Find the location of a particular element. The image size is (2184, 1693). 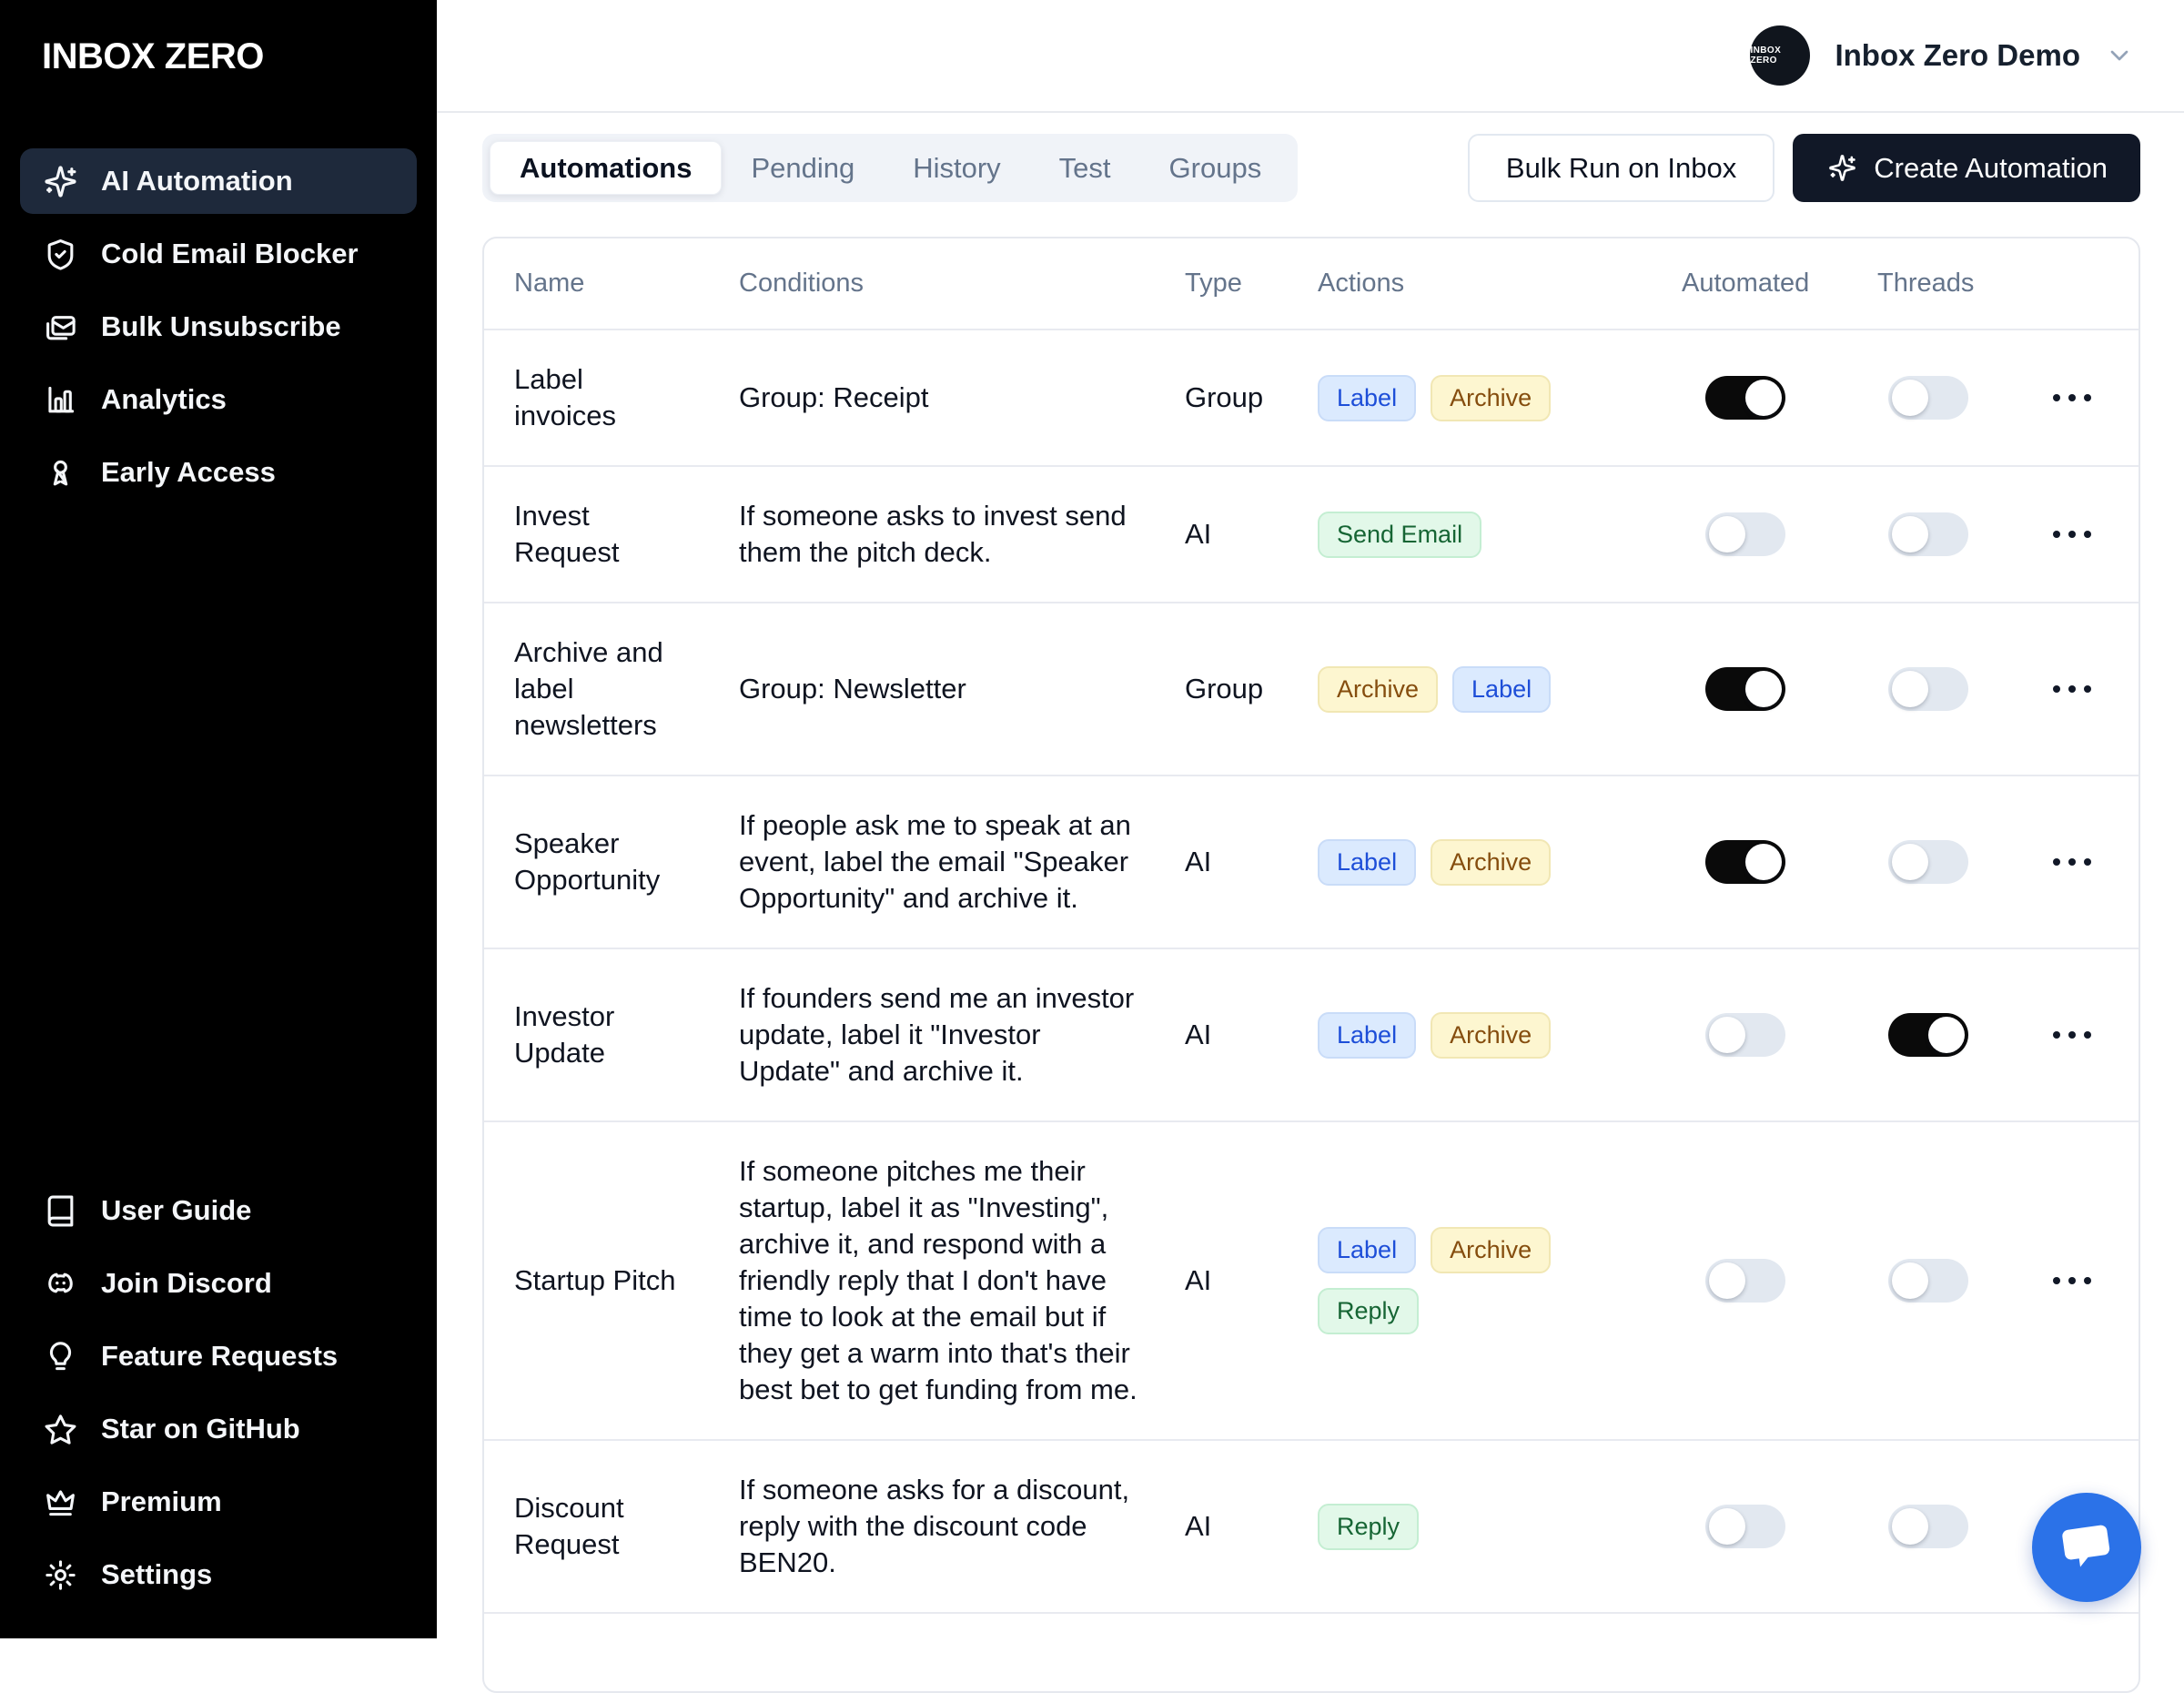

sidebar-item-label: Cold Email Blocker is located at coordinates (230, 253).